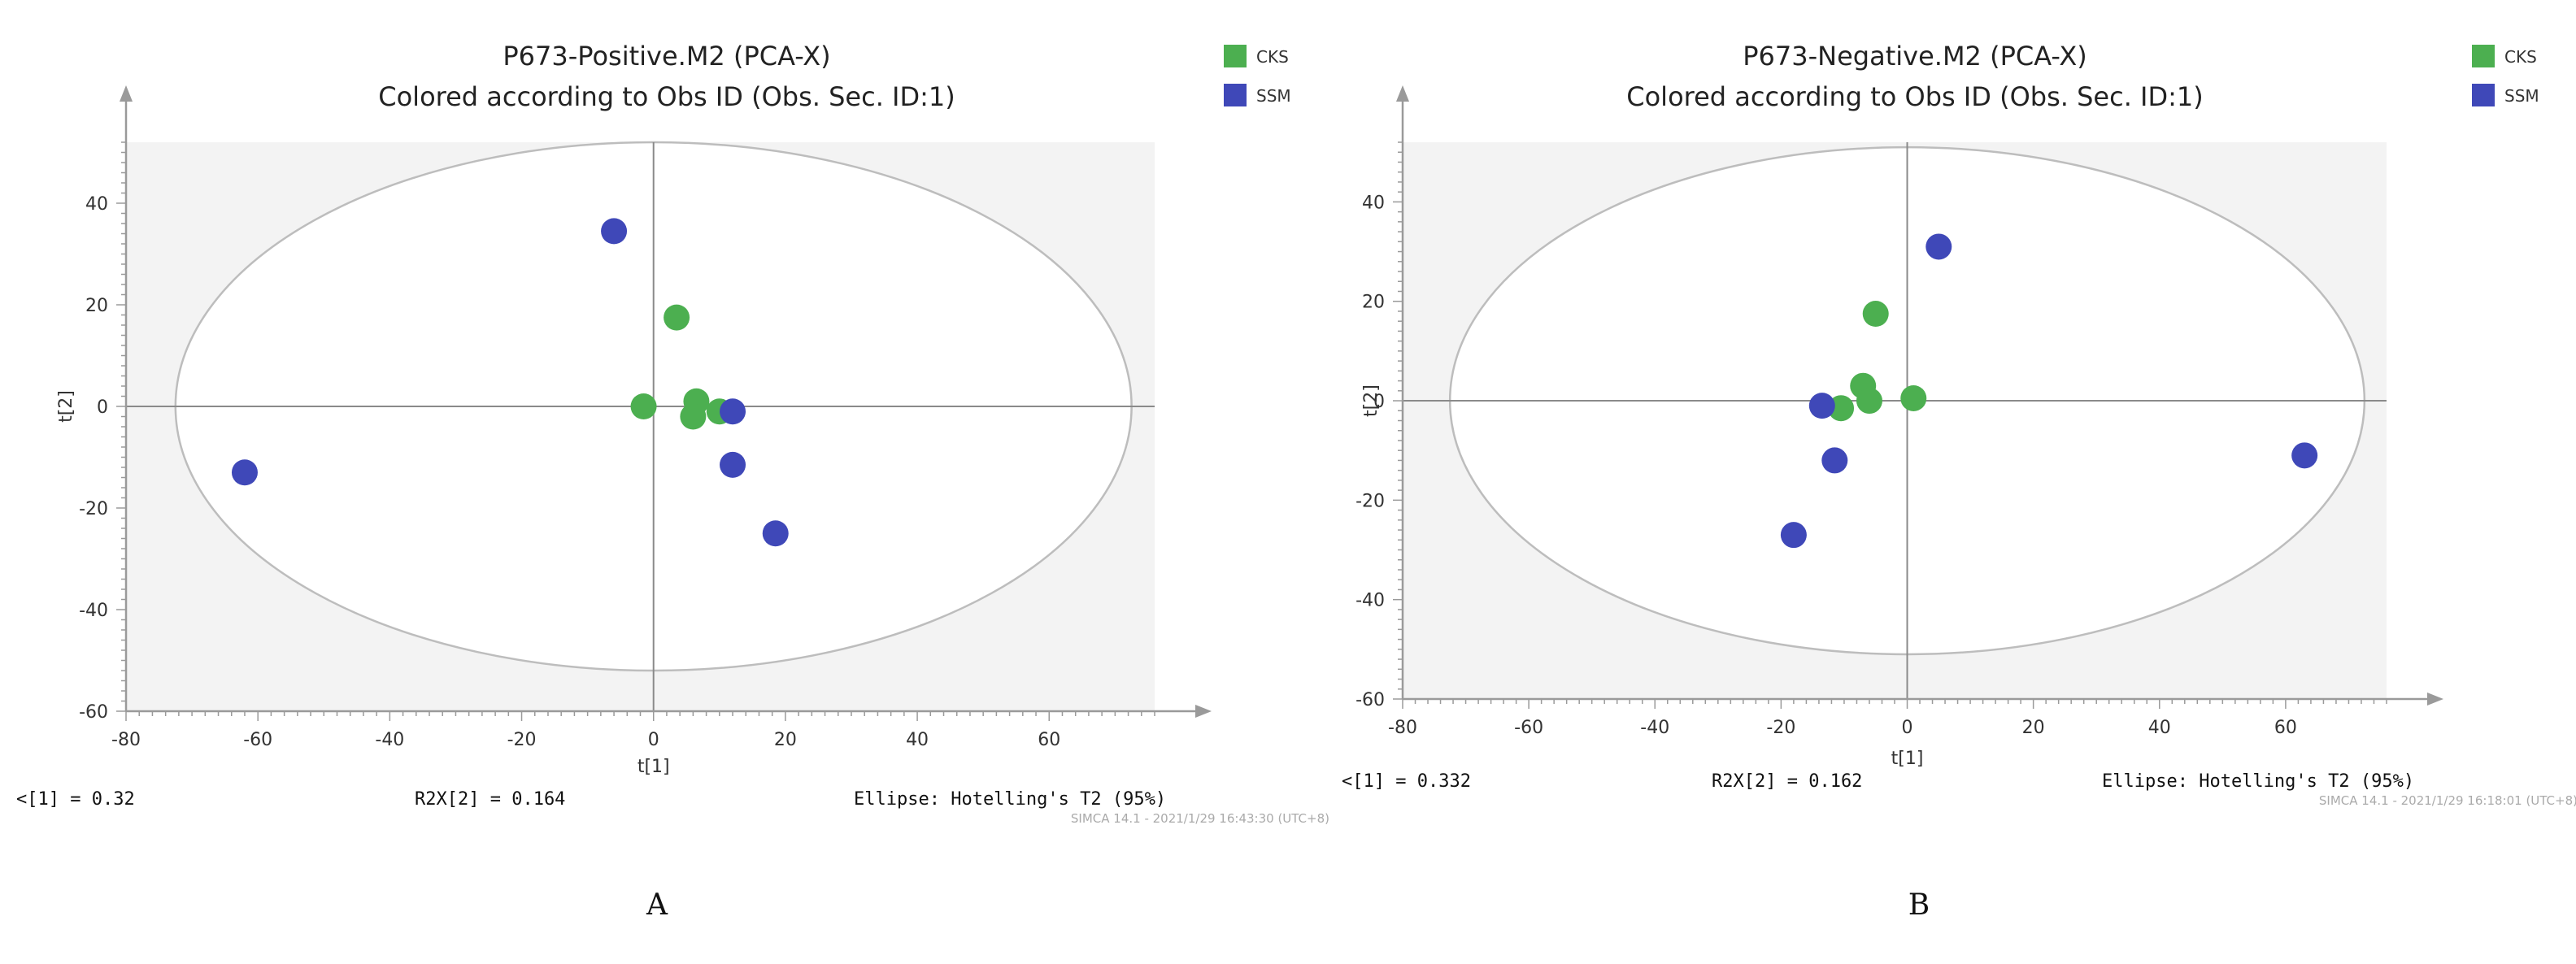  What do you see at coordinates (666, 57) in the screenshot?
I see `chart-title: P673-Positive.M2 (PCA-X)` at bounding box center [666, 57].